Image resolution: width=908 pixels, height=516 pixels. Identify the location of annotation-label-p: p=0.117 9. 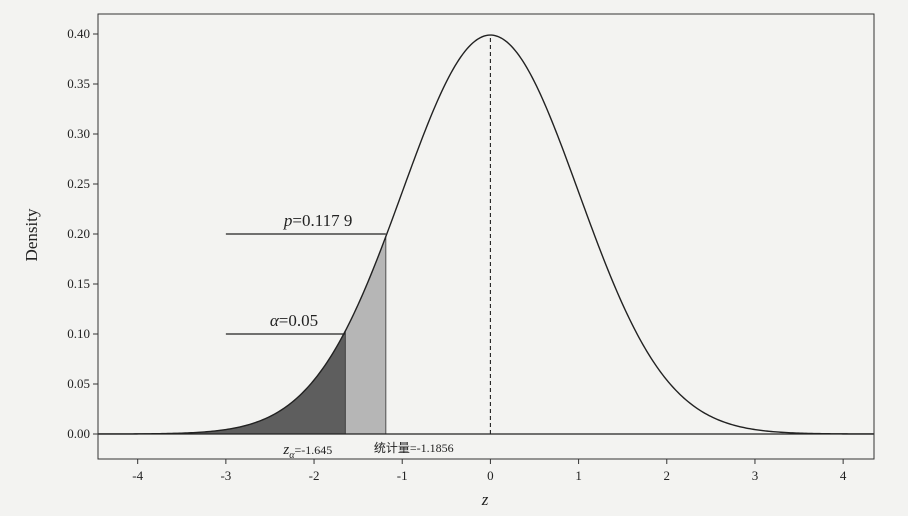
(317, 220).